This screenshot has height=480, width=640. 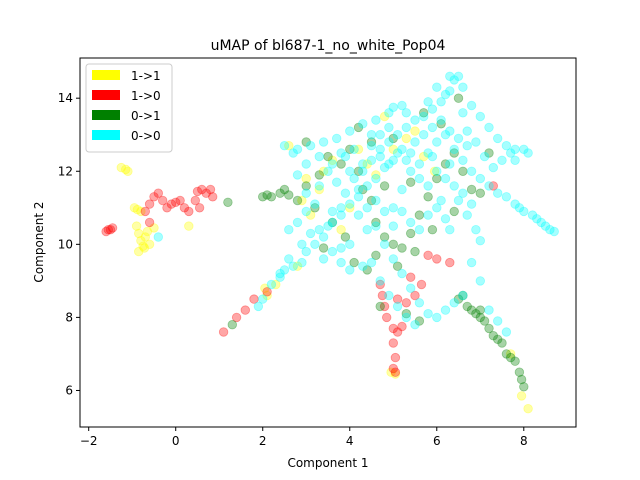 I want to click on point-0->0-166, so click(x=310, y=233).